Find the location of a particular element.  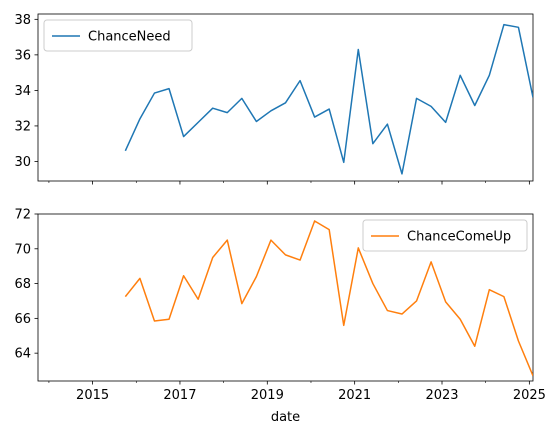

x-tick-label: 2015 is located at coordinates (92, 395).